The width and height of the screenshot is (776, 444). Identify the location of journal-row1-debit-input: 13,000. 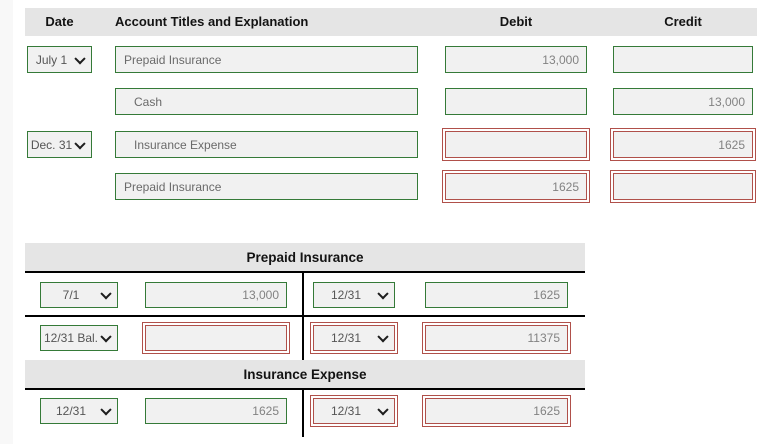
(516, 59).